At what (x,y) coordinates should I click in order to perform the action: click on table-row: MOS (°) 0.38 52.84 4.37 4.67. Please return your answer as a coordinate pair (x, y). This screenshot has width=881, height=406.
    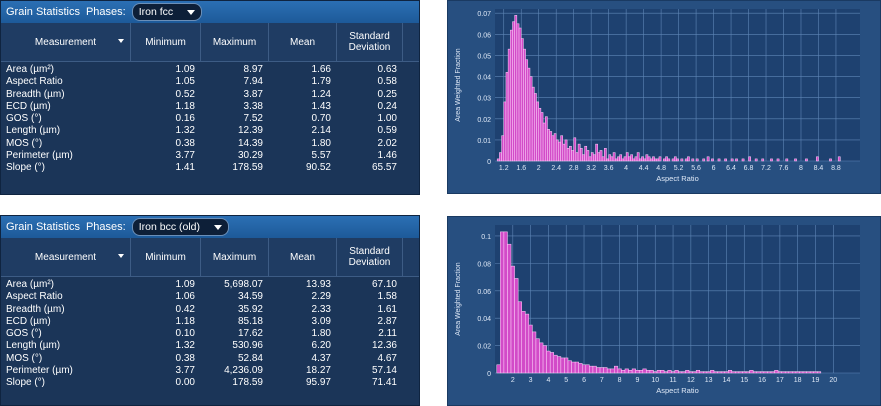
    Looking at the image, I should click on (210, 359).